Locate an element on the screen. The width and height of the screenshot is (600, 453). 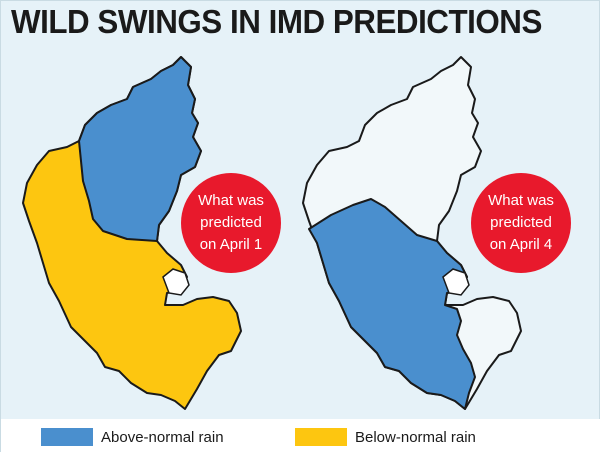
map2-enclave is located at coordinates (456, 282).